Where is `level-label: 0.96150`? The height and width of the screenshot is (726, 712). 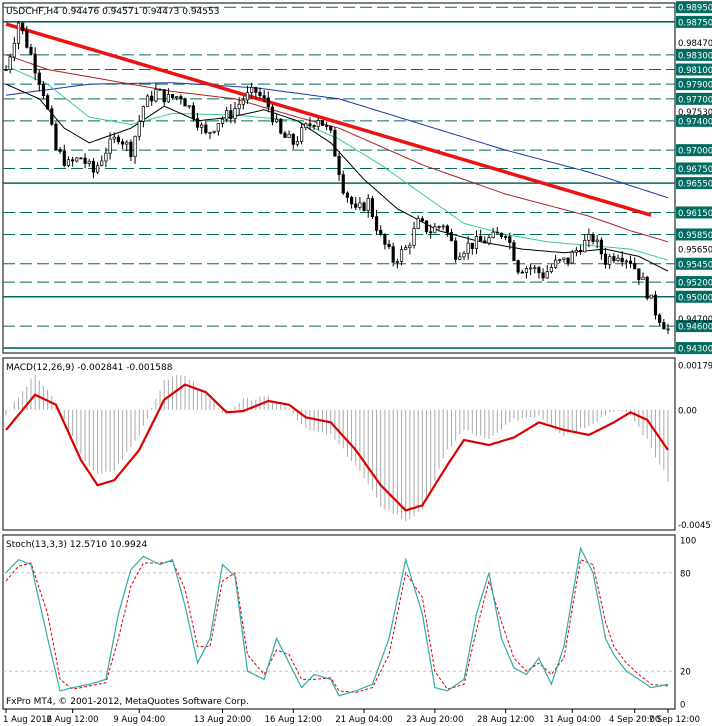 level-label: 0.96150 is located at coordinates (695, 214).